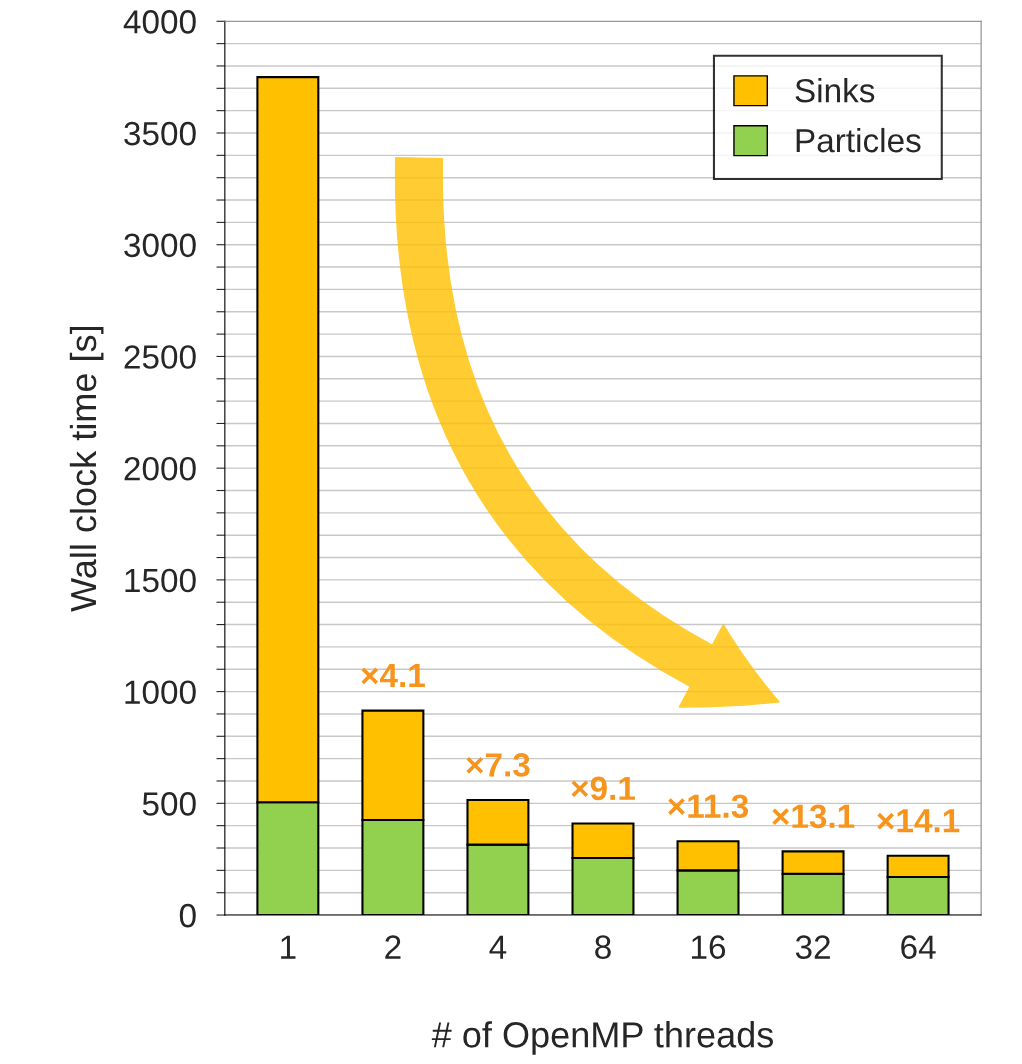 The height and width of the screenshot is (1064, 1022). What do you see at coordinates (160, 692) in the screenshot?
I see `y-tick-label: 1000` at bounding box center [160, 692].